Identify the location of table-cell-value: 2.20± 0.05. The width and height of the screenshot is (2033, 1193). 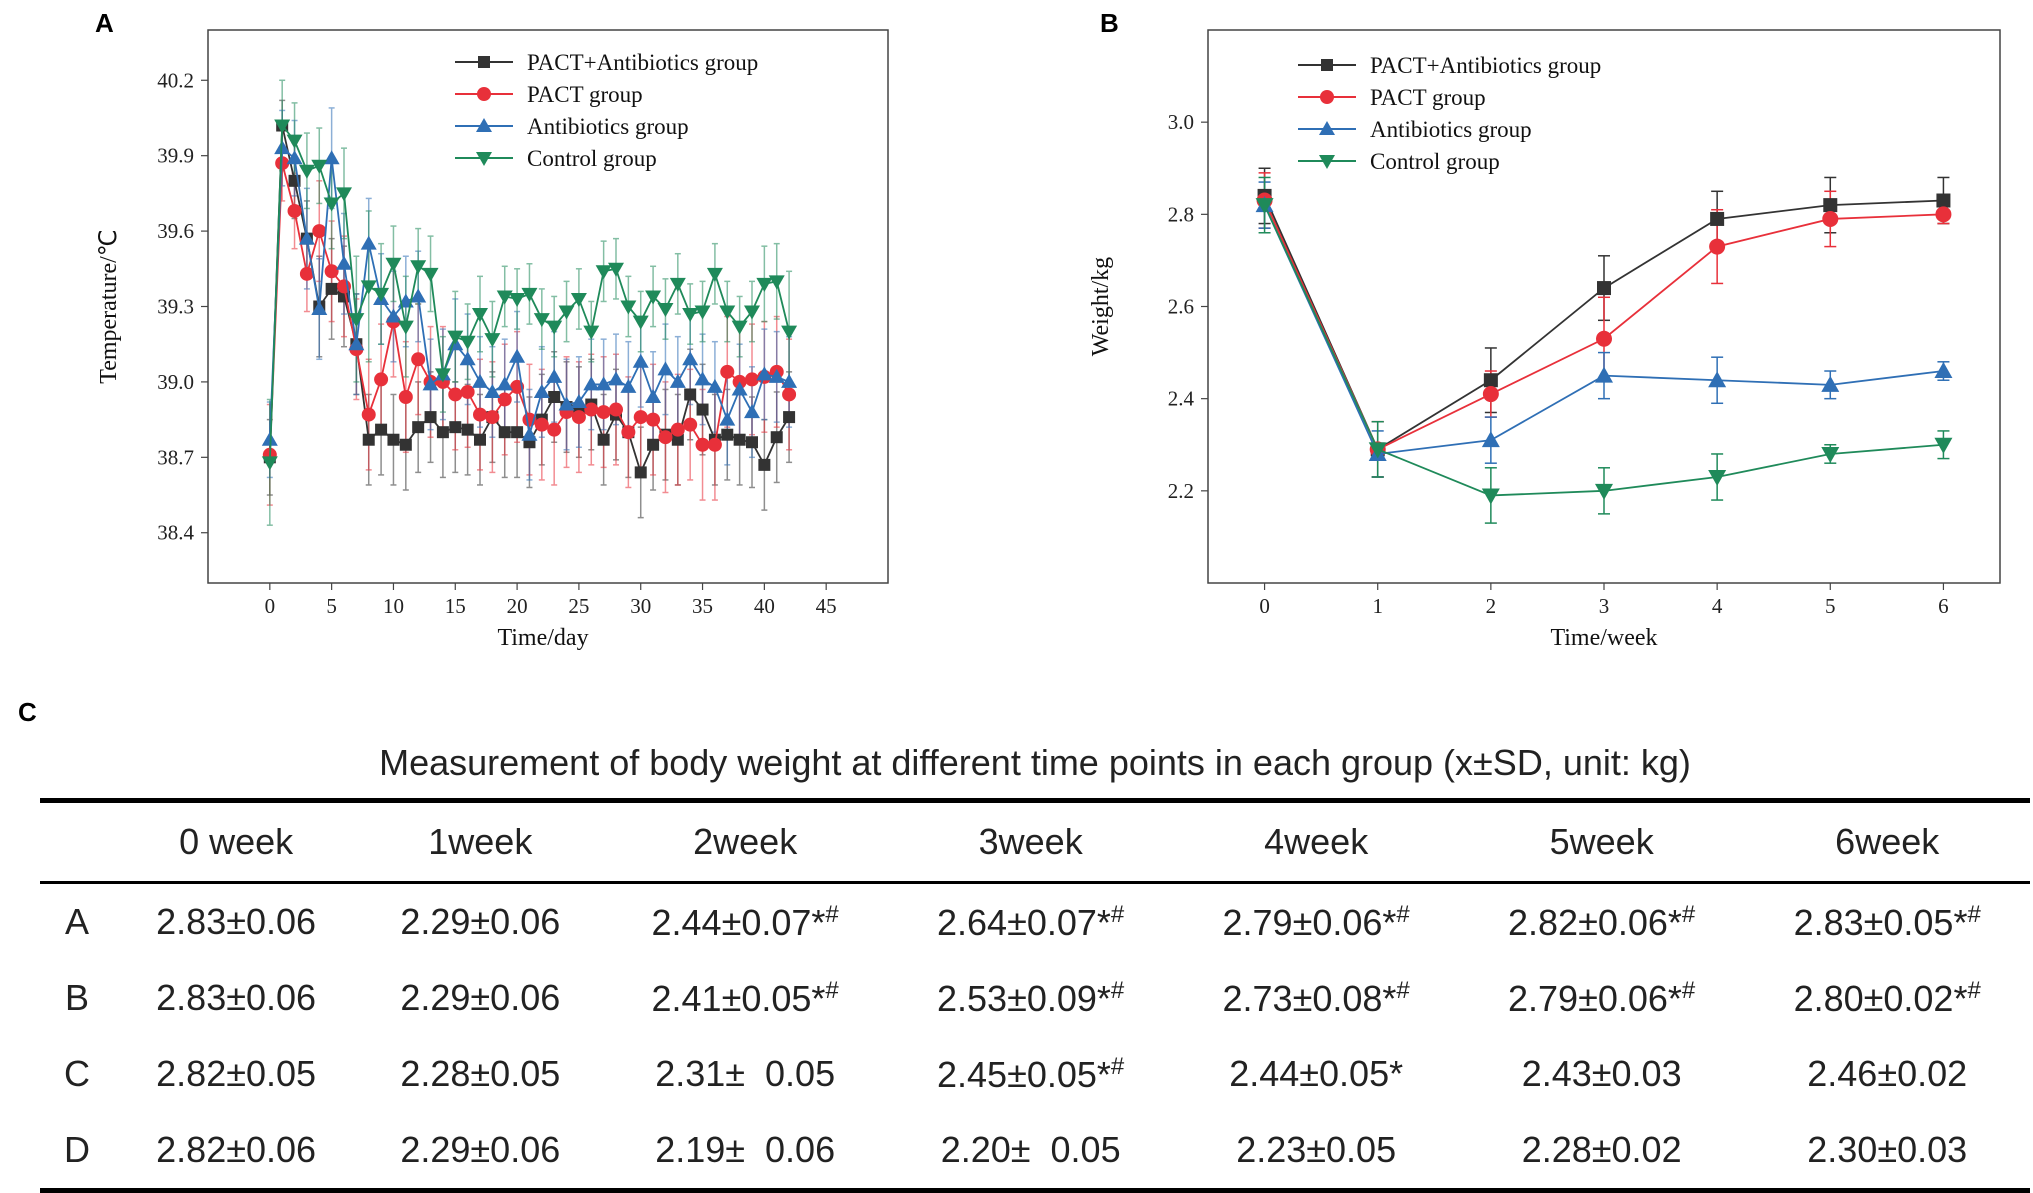
(1030, 1149).